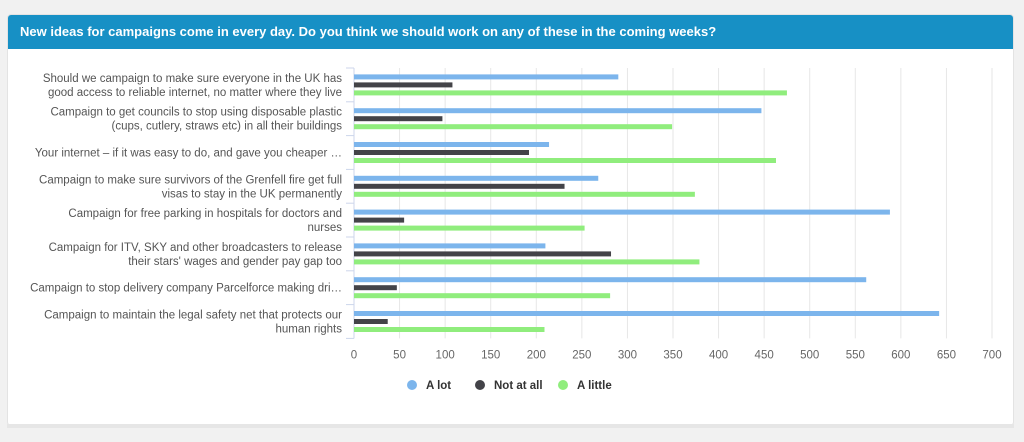  Describe the element at coordinates (627, 355) in the screenshot. I see `x-tick-label: 300` at that location.